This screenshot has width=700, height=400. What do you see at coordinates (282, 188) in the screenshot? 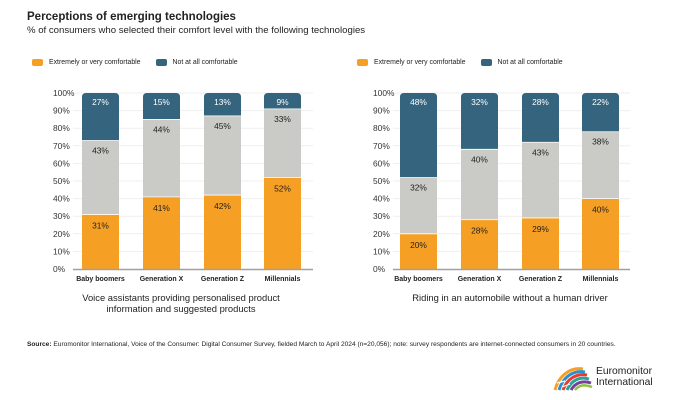
I see `data-label-comfortable: 52%` at bounding box center [282, 188].